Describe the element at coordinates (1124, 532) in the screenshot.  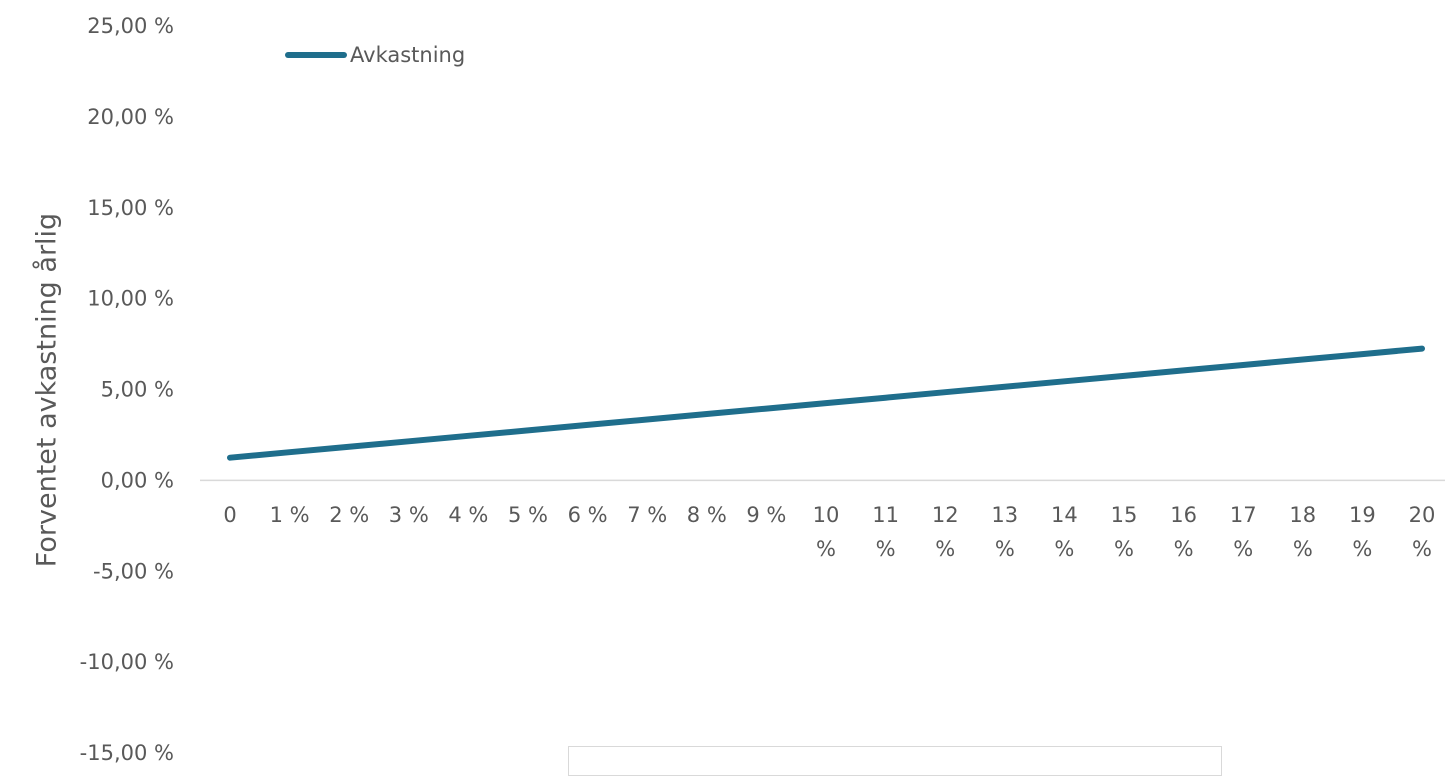
I see `x-tick-label: 15%` at that location.